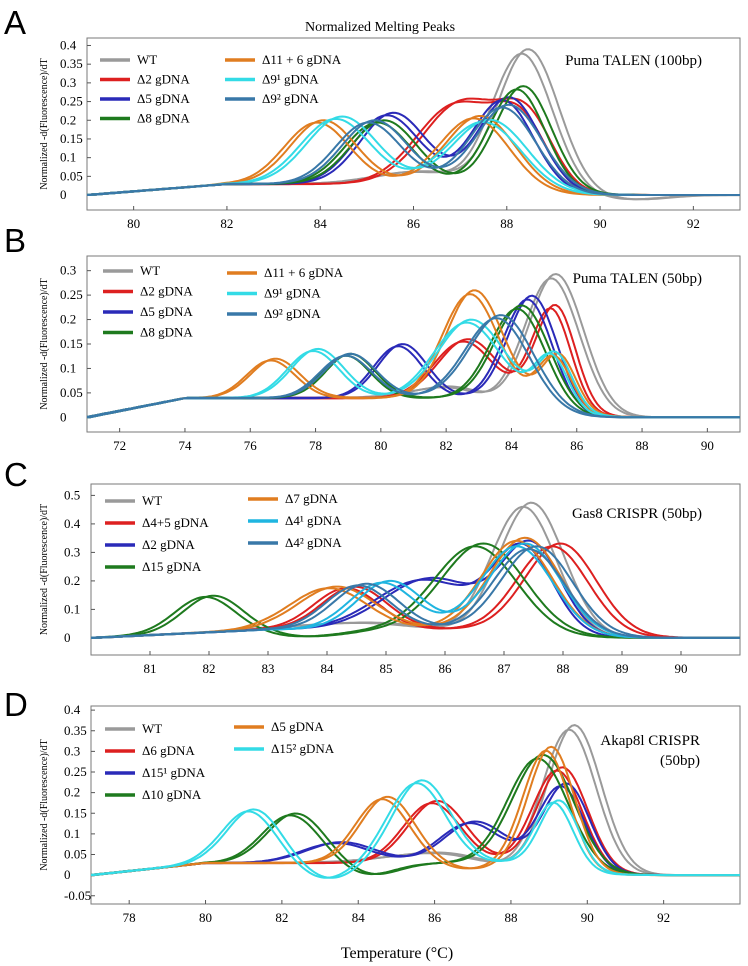  Describe the element at coordinates (15, 240) in the screenshot. I see `panel-label: B` at that location.